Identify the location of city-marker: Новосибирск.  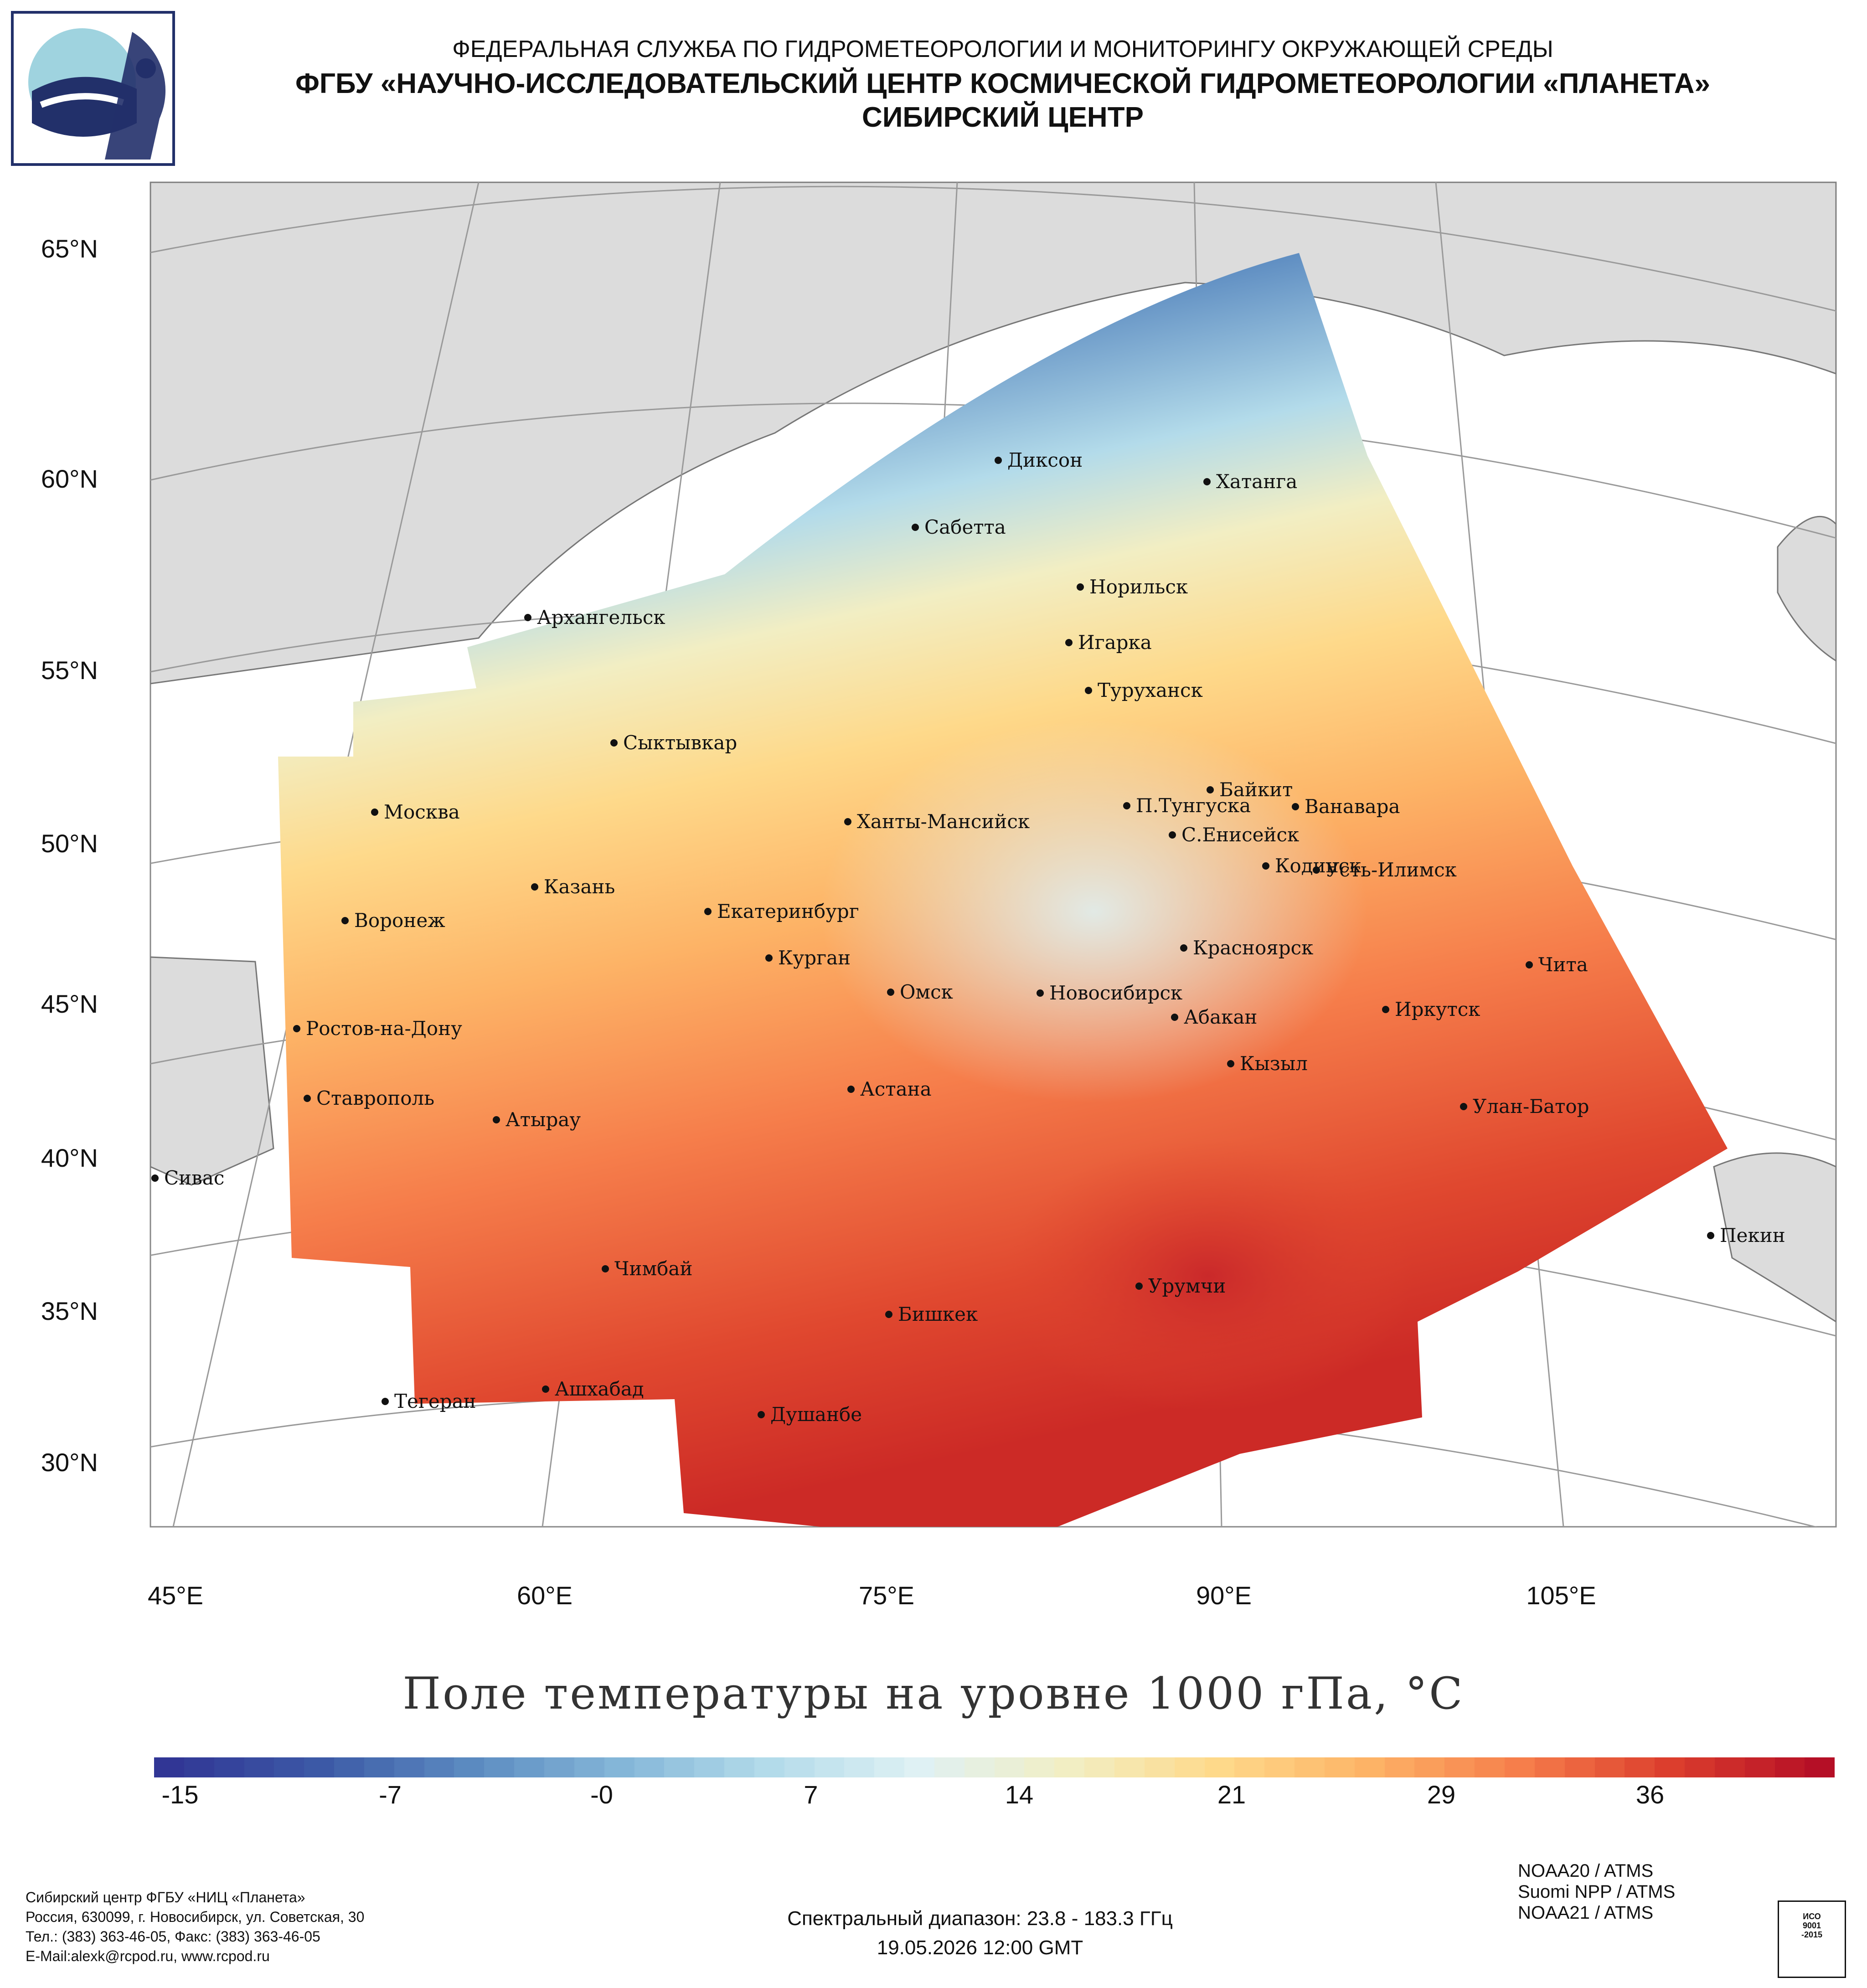
(1109, 993).